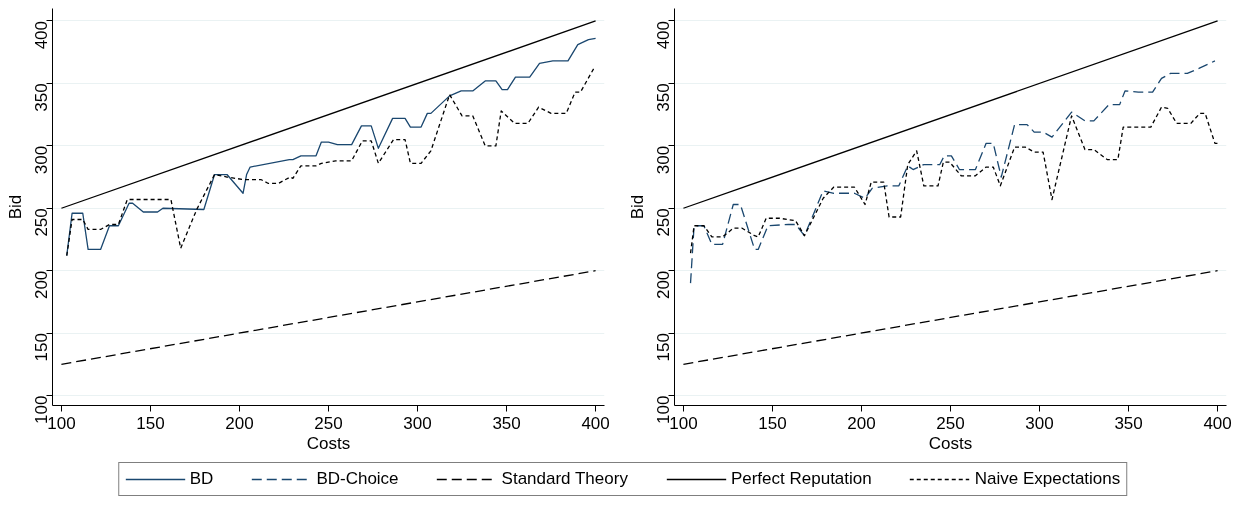 The image size is (1245, 508). Describe the element at coordinates (357, 479) in the screenshot. I see `text: BD-Choice` at that location.